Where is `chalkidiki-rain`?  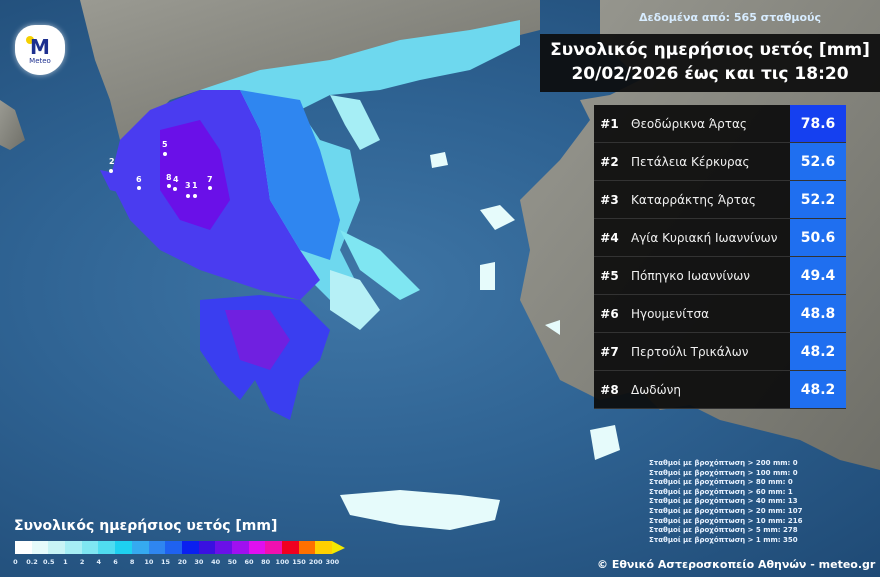
chalkidiki-rain is located at coordinates (355, 122).